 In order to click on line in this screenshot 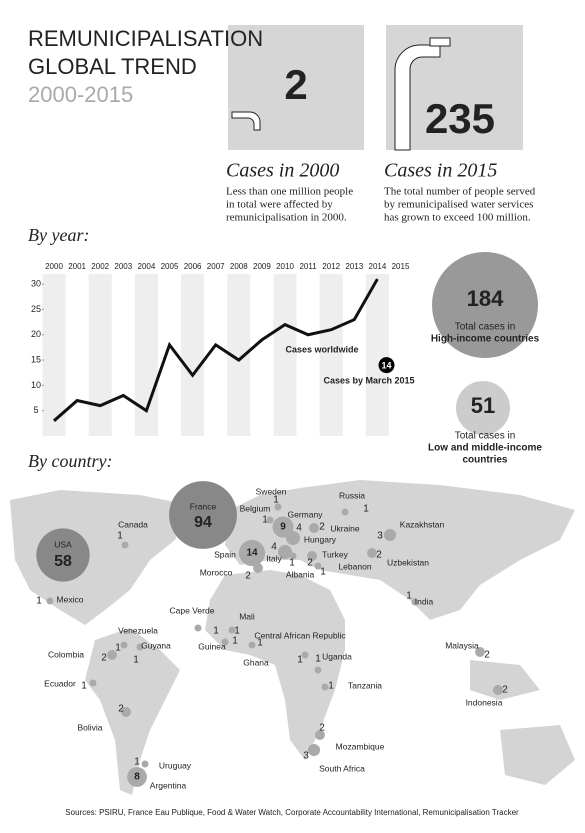, I will do `click(216, 350)`.